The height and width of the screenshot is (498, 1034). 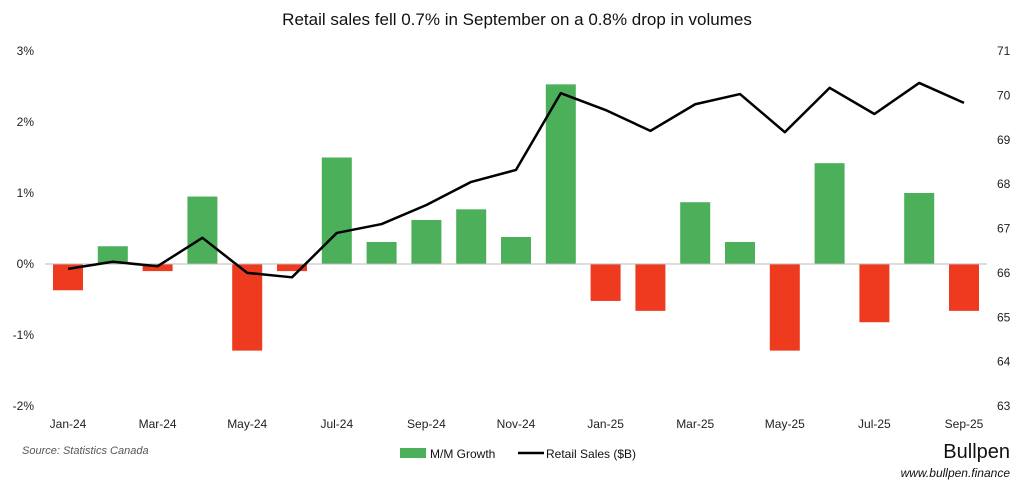 What do you see at coordinates (956, 473) in the screenshot?
I see `brand-url: www.bullpen.finance` at bounding box center [956, 473].